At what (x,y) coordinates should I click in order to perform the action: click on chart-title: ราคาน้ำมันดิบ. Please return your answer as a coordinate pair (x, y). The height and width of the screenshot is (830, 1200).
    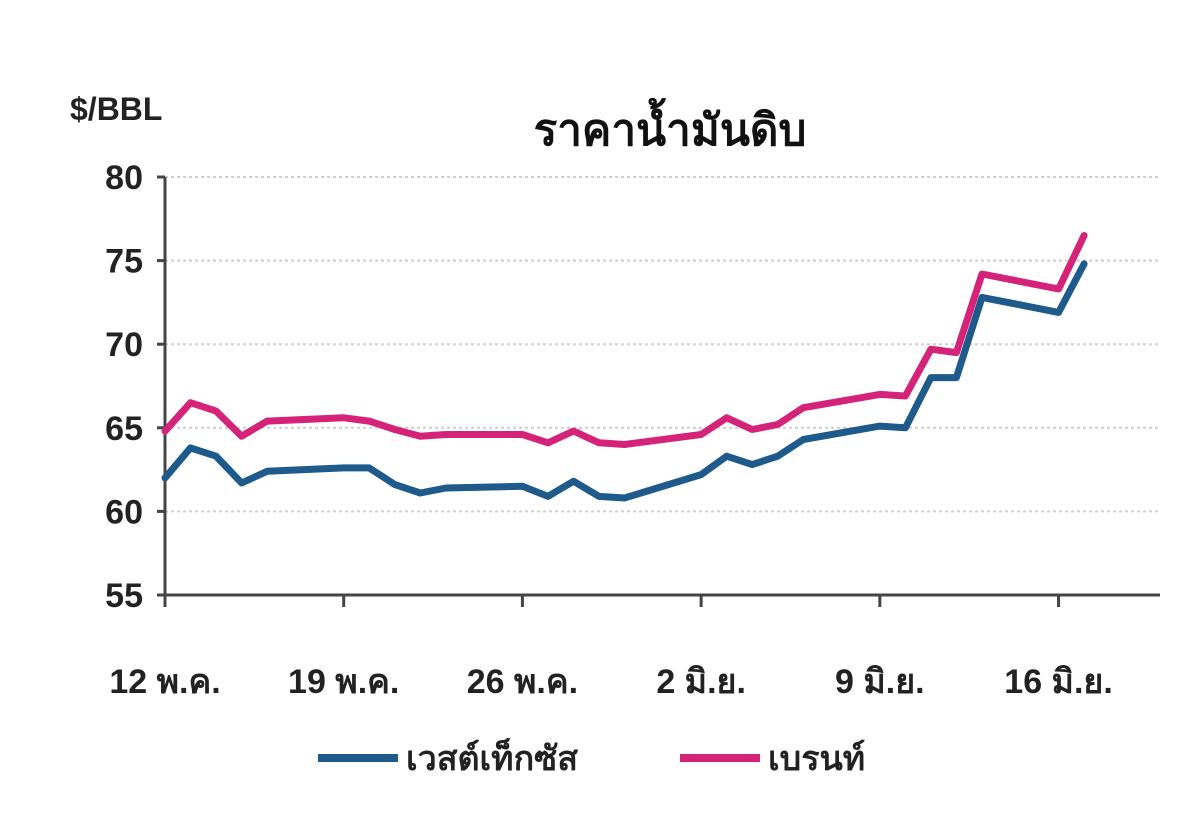
    Looking at the image, I should click on (670, 126).